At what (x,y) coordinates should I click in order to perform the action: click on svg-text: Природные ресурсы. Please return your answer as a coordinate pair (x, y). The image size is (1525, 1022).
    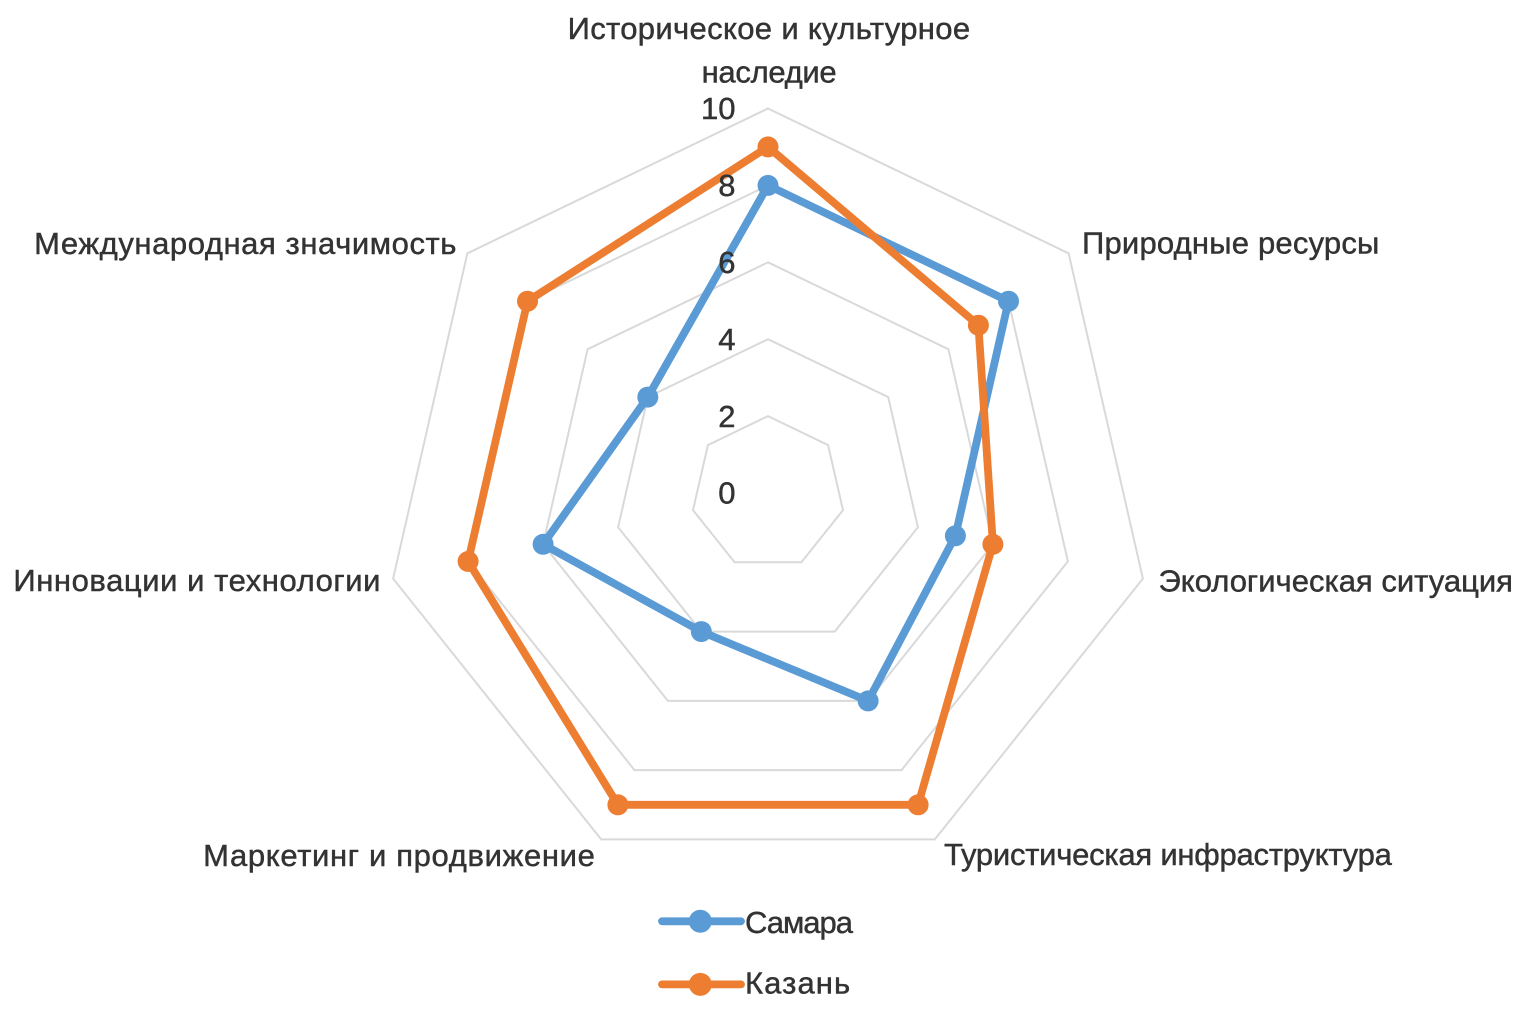
    Looking at the image, I should click on (1231, 243).